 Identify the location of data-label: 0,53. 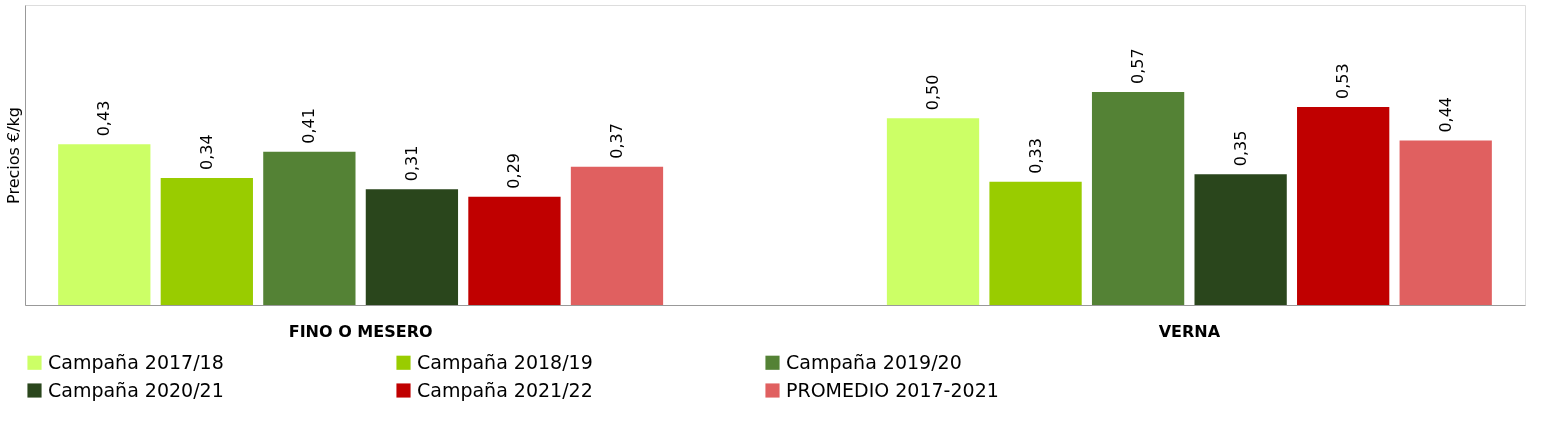
(1343, 81).